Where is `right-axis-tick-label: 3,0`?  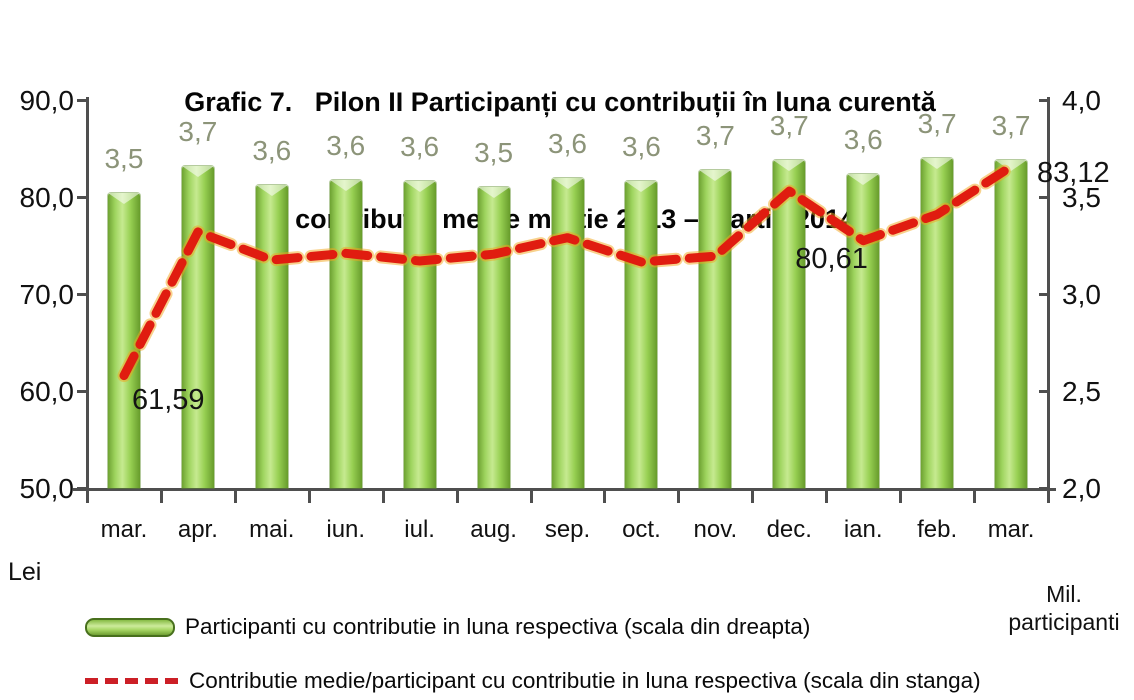 right-axis-tick-label: 3,0 is located at coordinates (1081, 294).